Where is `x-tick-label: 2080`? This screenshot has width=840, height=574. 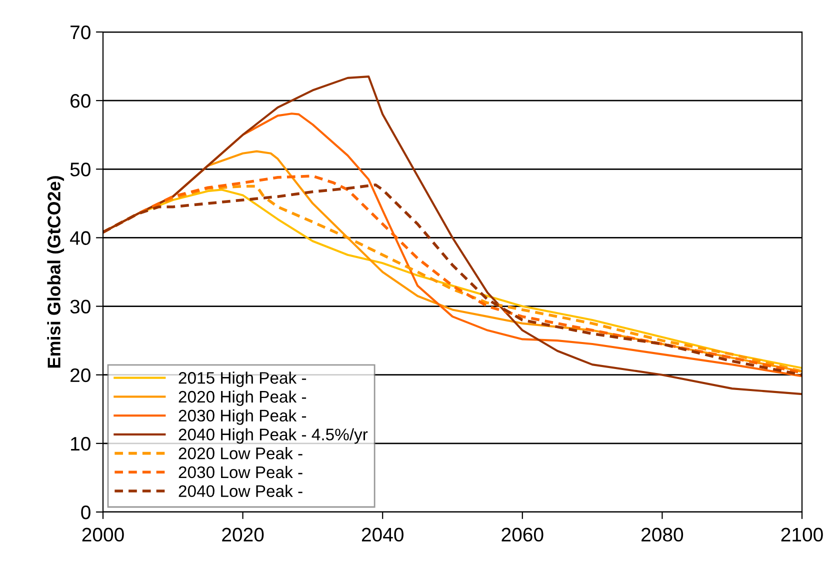 x-tick-label: 2080 is located at coordinates (663, 535).